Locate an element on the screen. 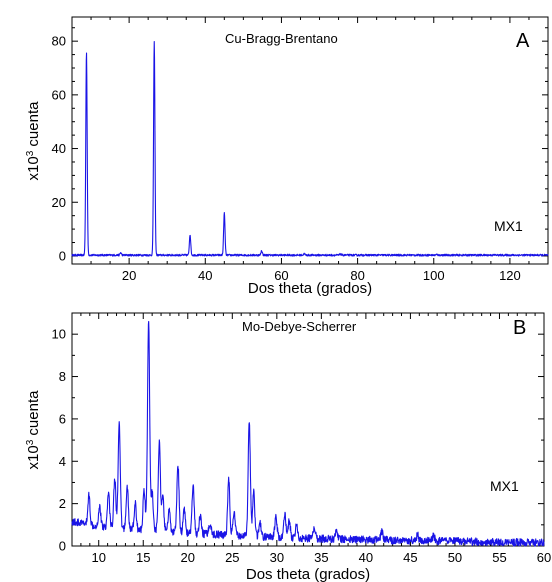  y-tick-label: 80 is located at coordinates (59, 41).